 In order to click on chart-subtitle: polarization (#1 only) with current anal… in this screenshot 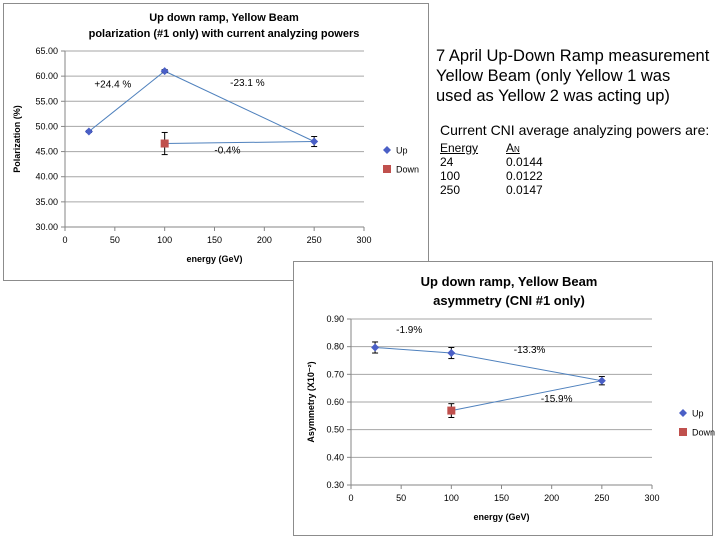, I will do `click(224, 34)`.